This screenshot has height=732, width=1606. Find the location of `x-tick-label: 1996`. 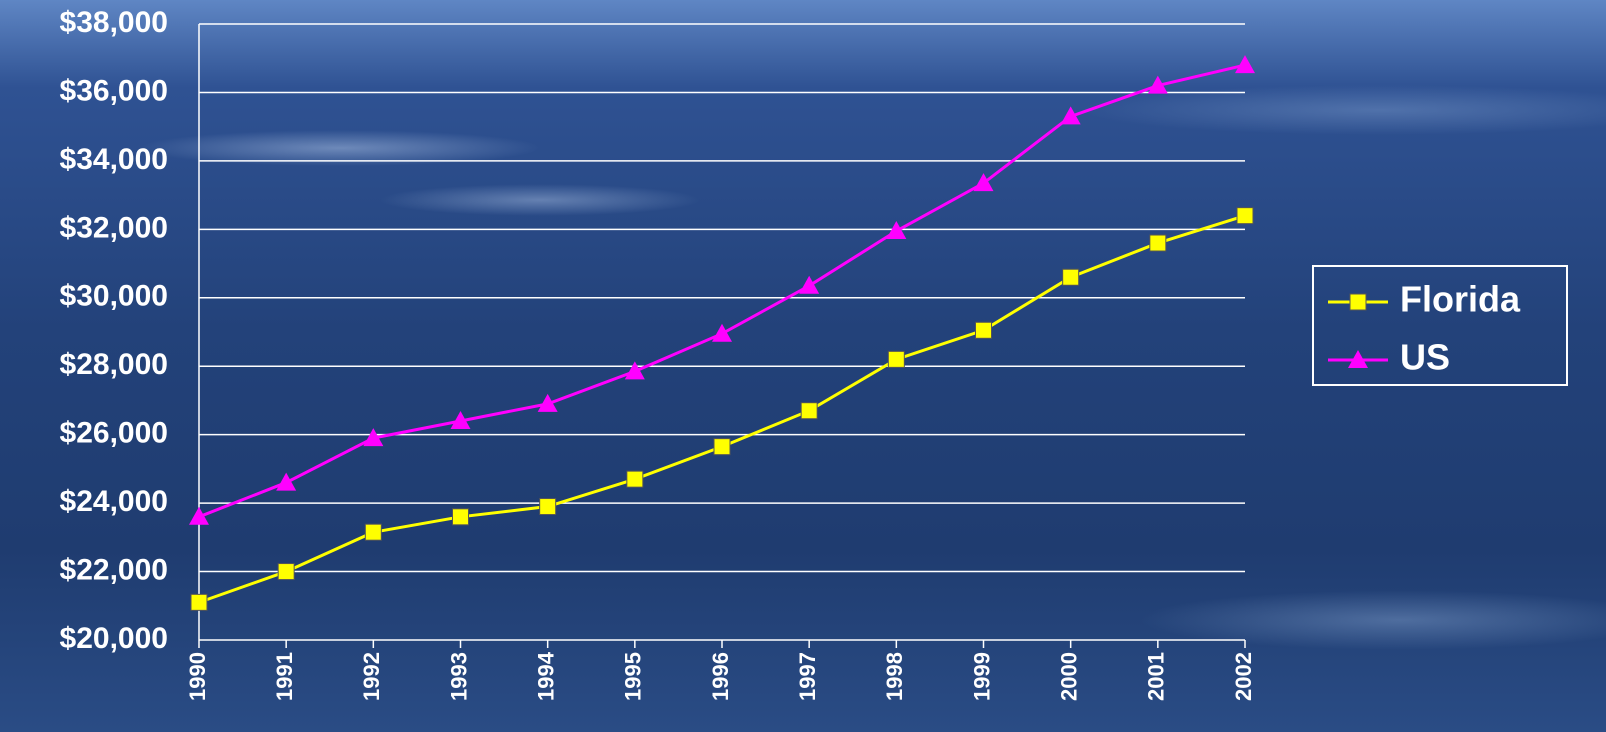

x-tick-label: 1996 is located at coordinates (720, 676).